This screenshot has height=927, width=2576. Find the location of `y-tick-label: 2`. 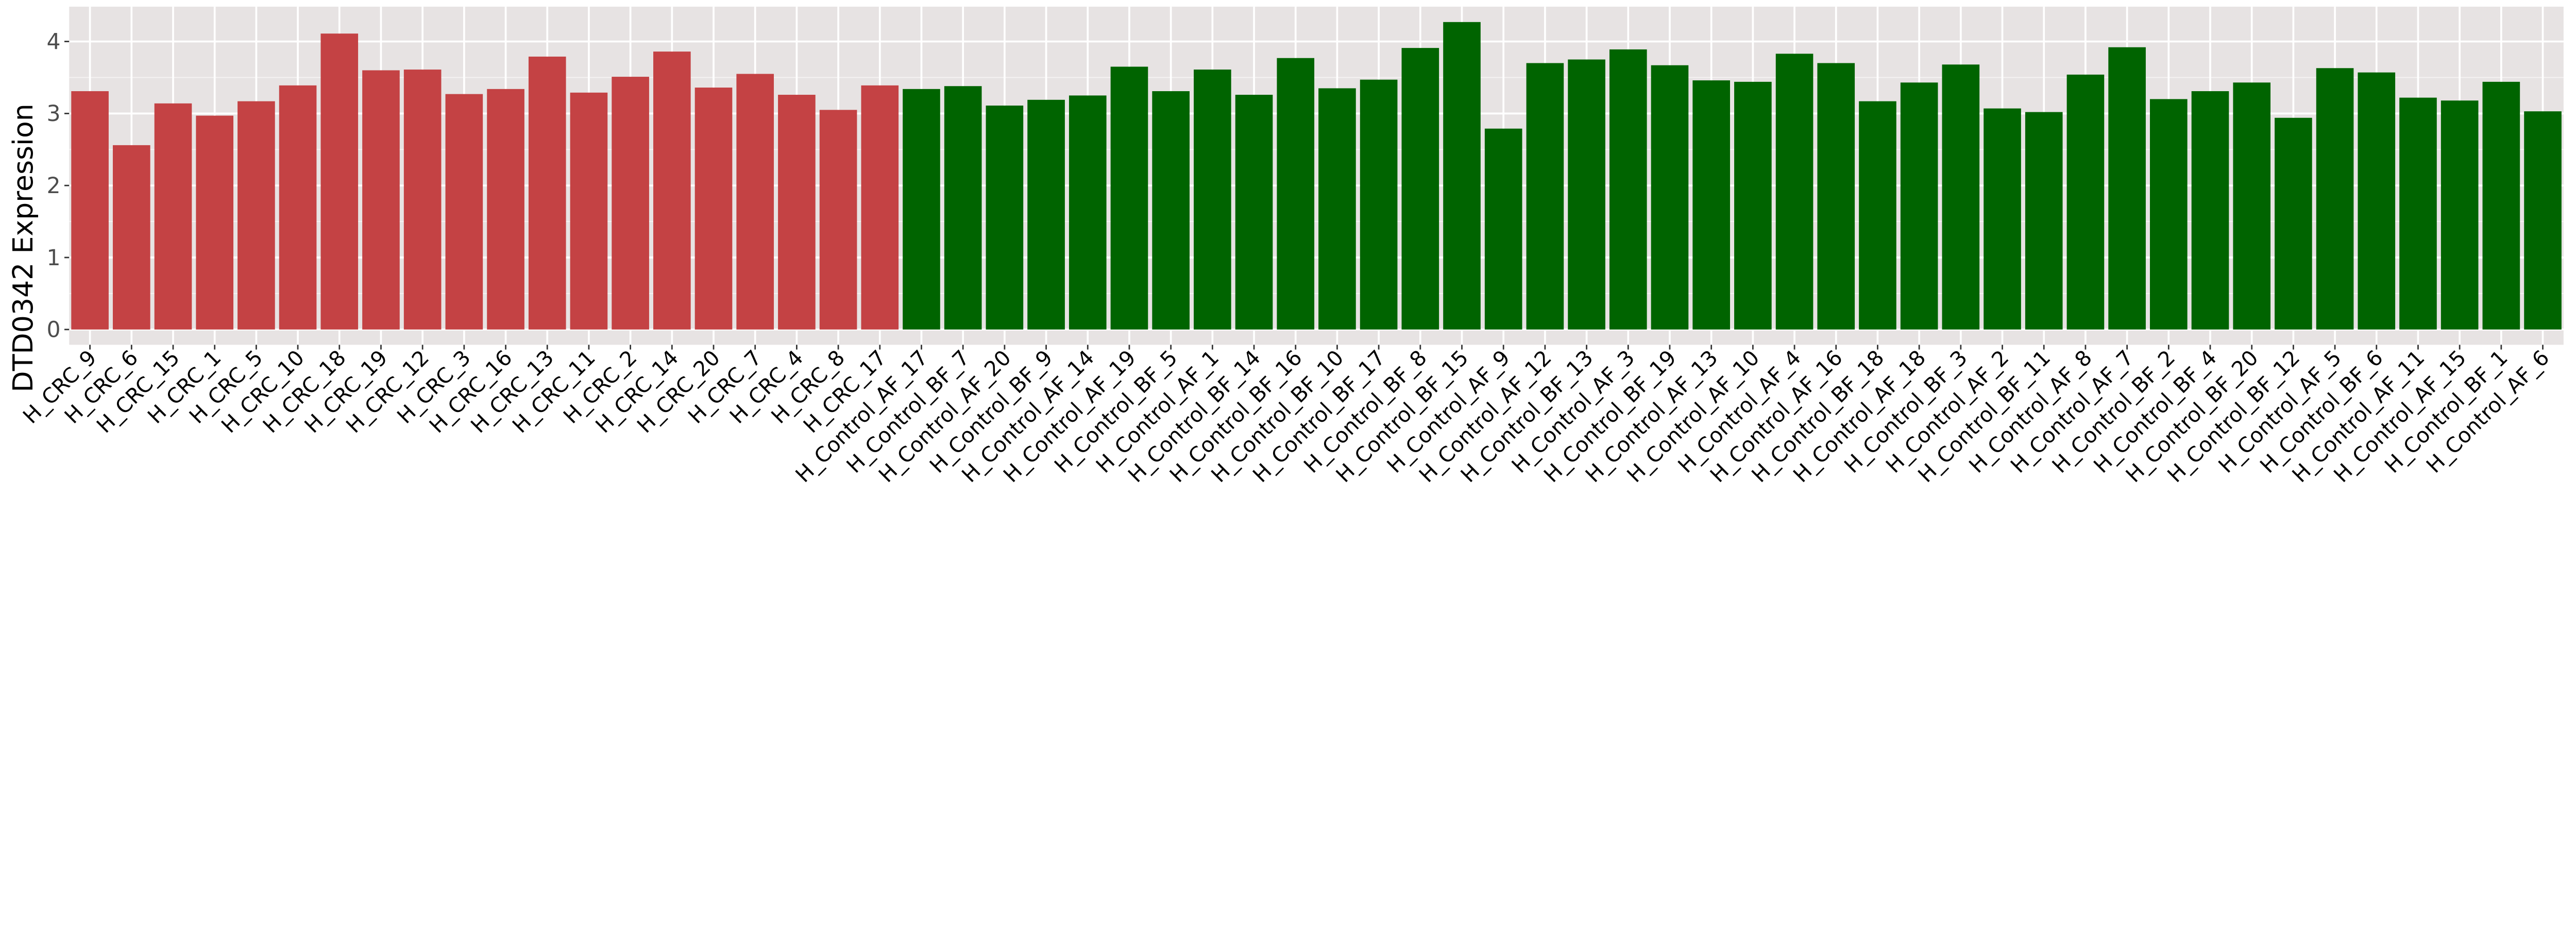

y-tick-label: 2 is located at coordinates (53, 186).